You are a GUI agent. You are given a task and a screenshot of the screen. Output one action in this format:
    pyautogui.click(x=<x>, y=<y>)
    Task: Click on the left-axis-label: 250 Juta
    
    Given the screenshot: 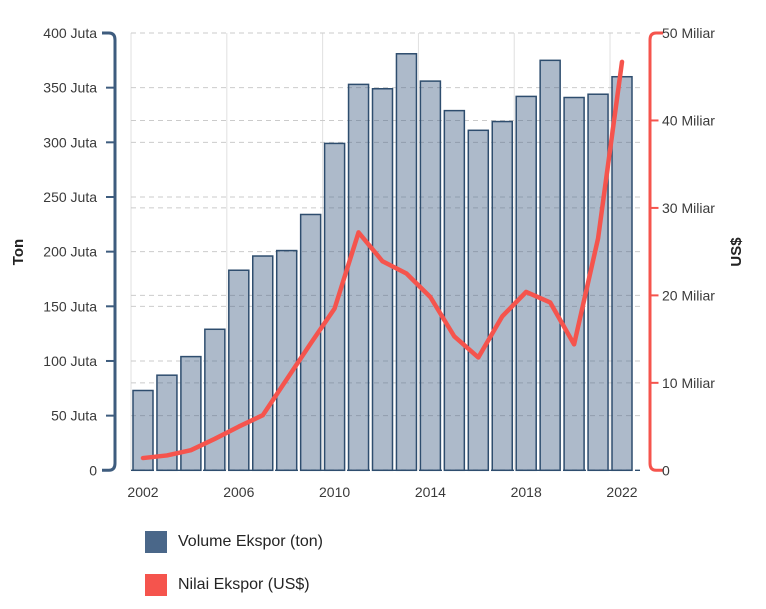 What is the action you would take?
    pyautogui.click(x=70, y=197)
    